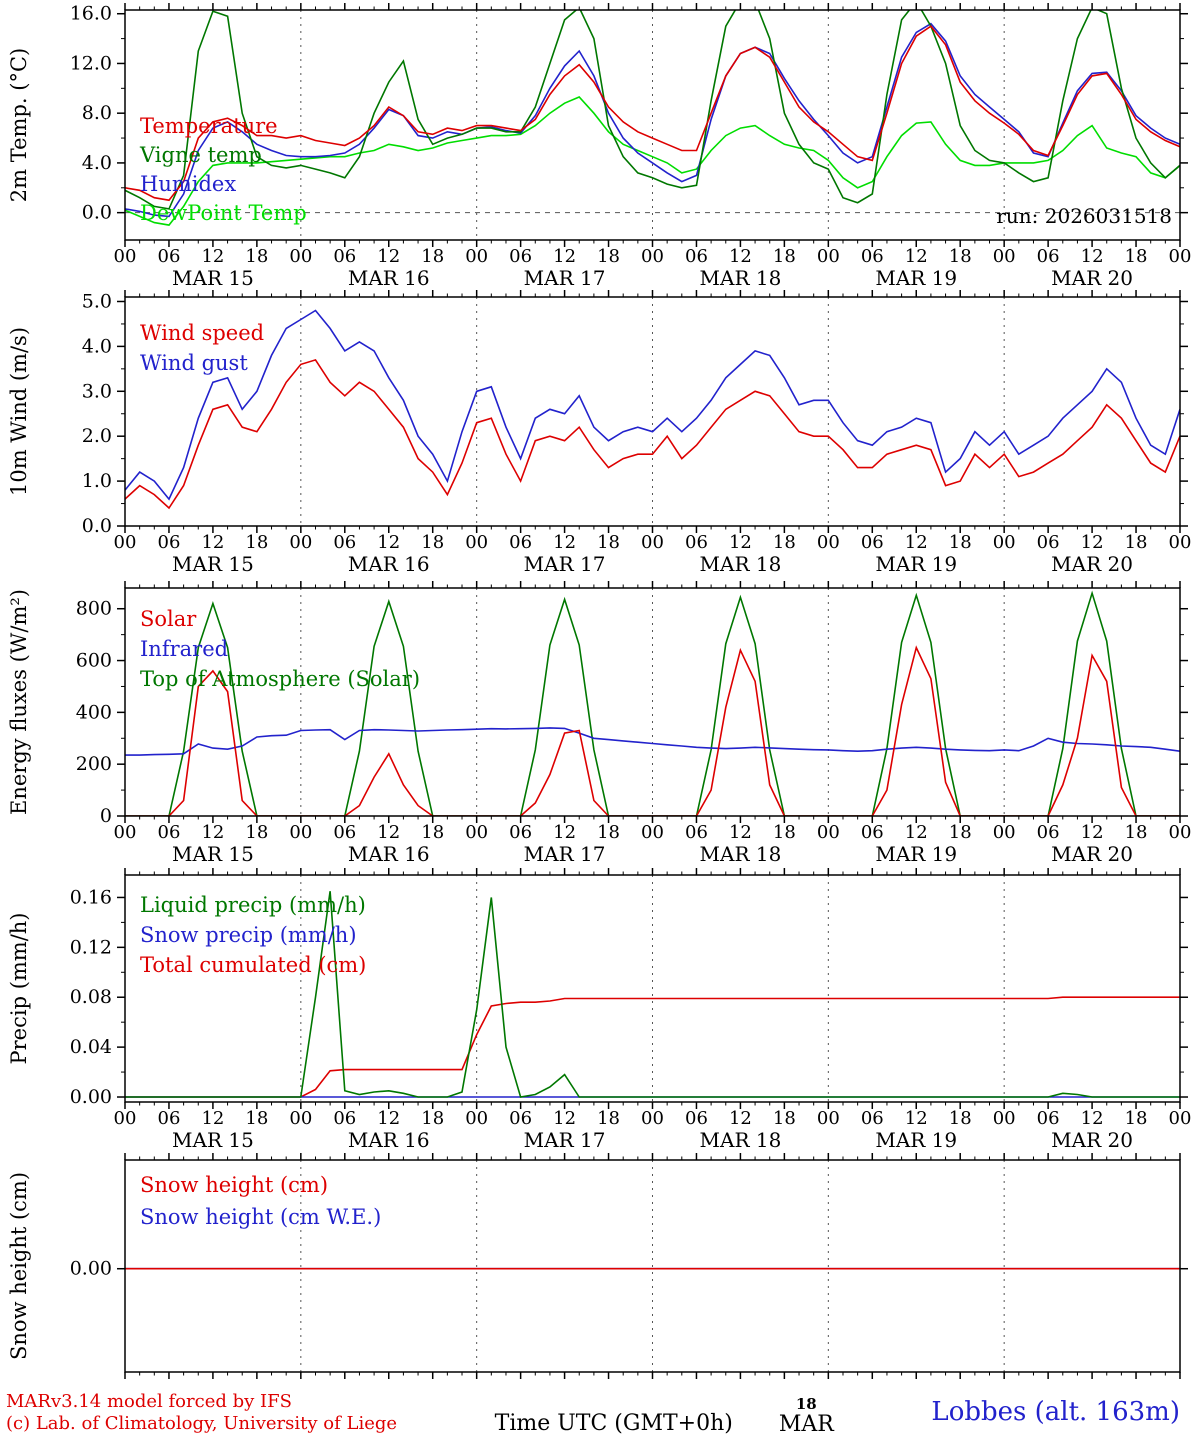 The height and width of the screenshot is (1440, 1194). Describe the element at coordinates (97, 436) in the screenshot. I see `svg-text: 2.0` at that location.